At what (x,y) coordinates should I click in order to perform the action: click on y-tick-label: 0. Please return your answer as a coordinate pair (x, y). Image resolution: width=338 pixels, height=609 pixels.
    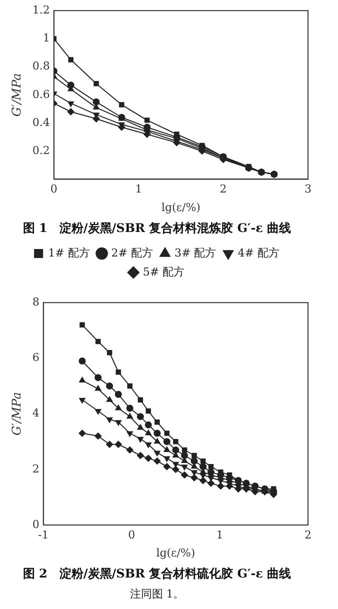
    Looking at the image, I should click on (36, 524).